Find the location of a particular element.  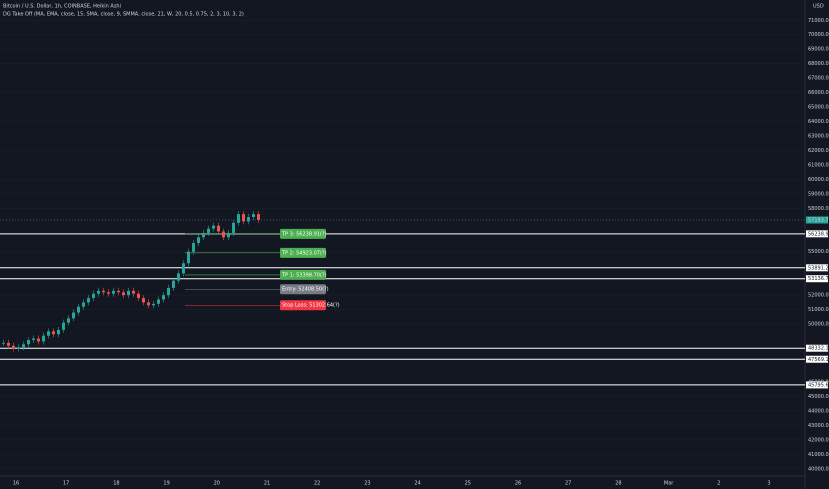

y-tick-label: 60000.00 is located at coordinates (818, 180).